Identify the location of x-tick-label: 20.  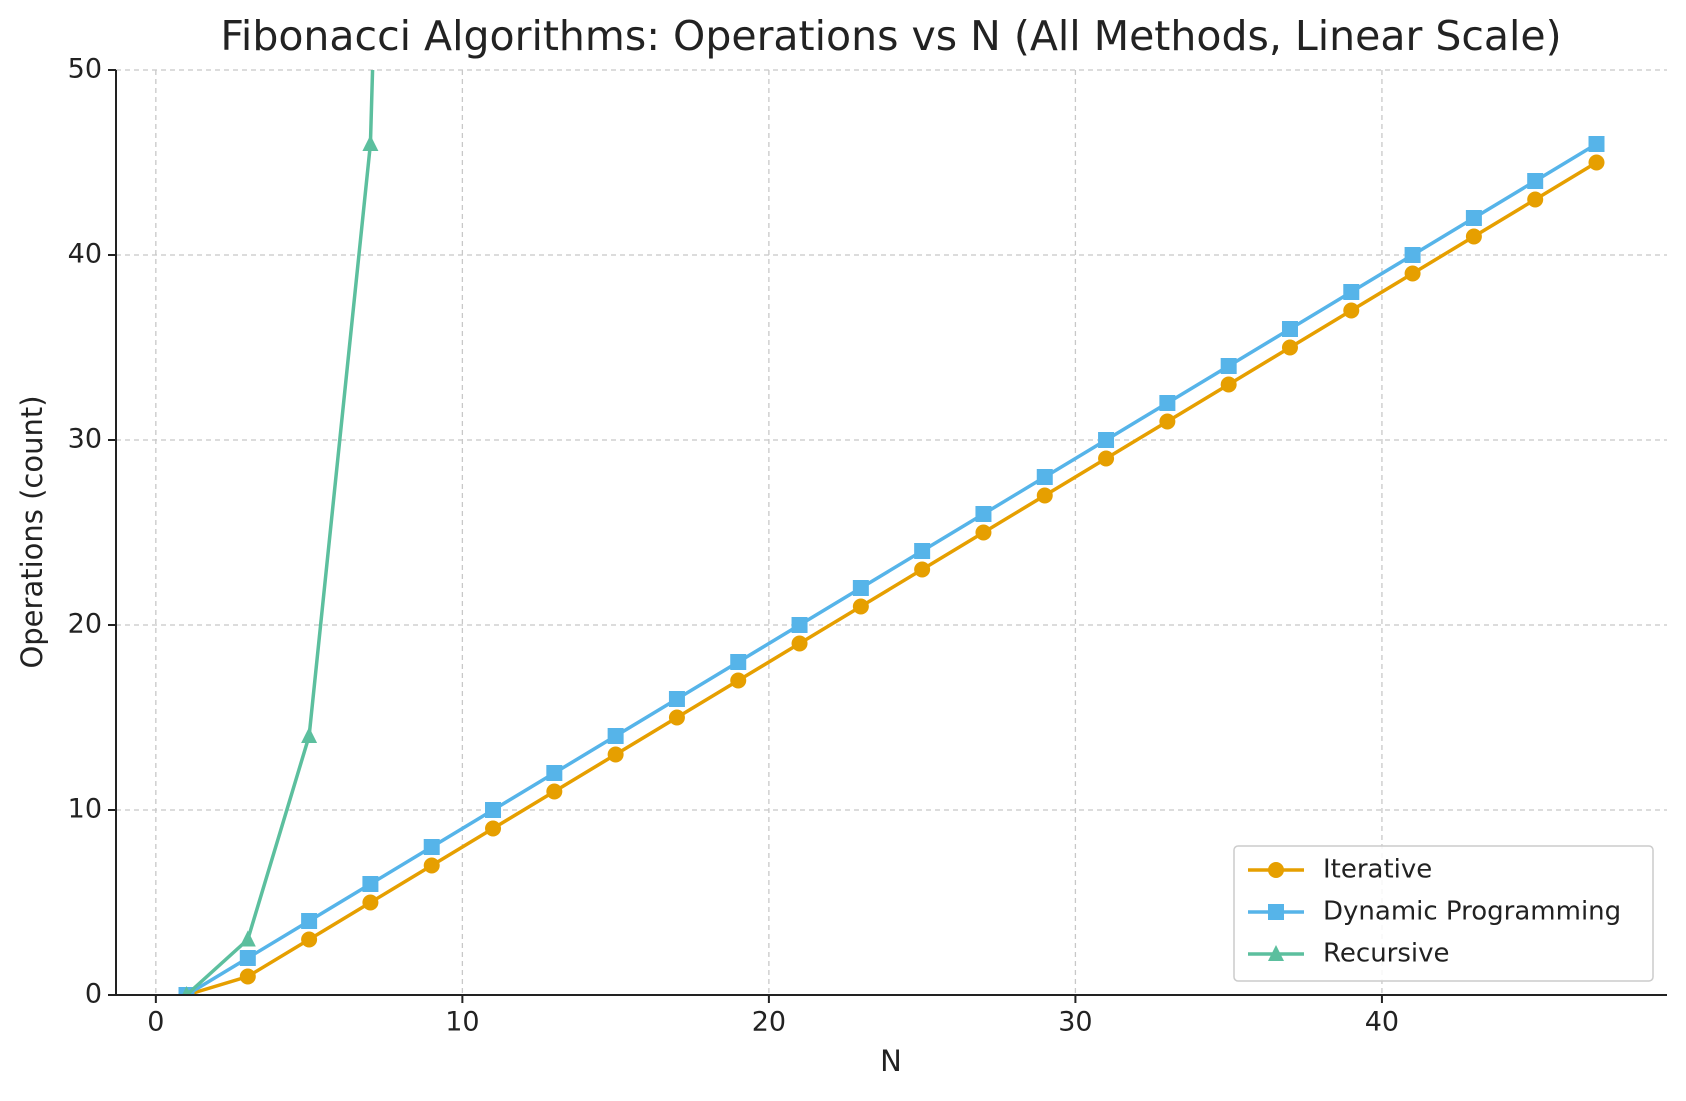
(769, 1022).